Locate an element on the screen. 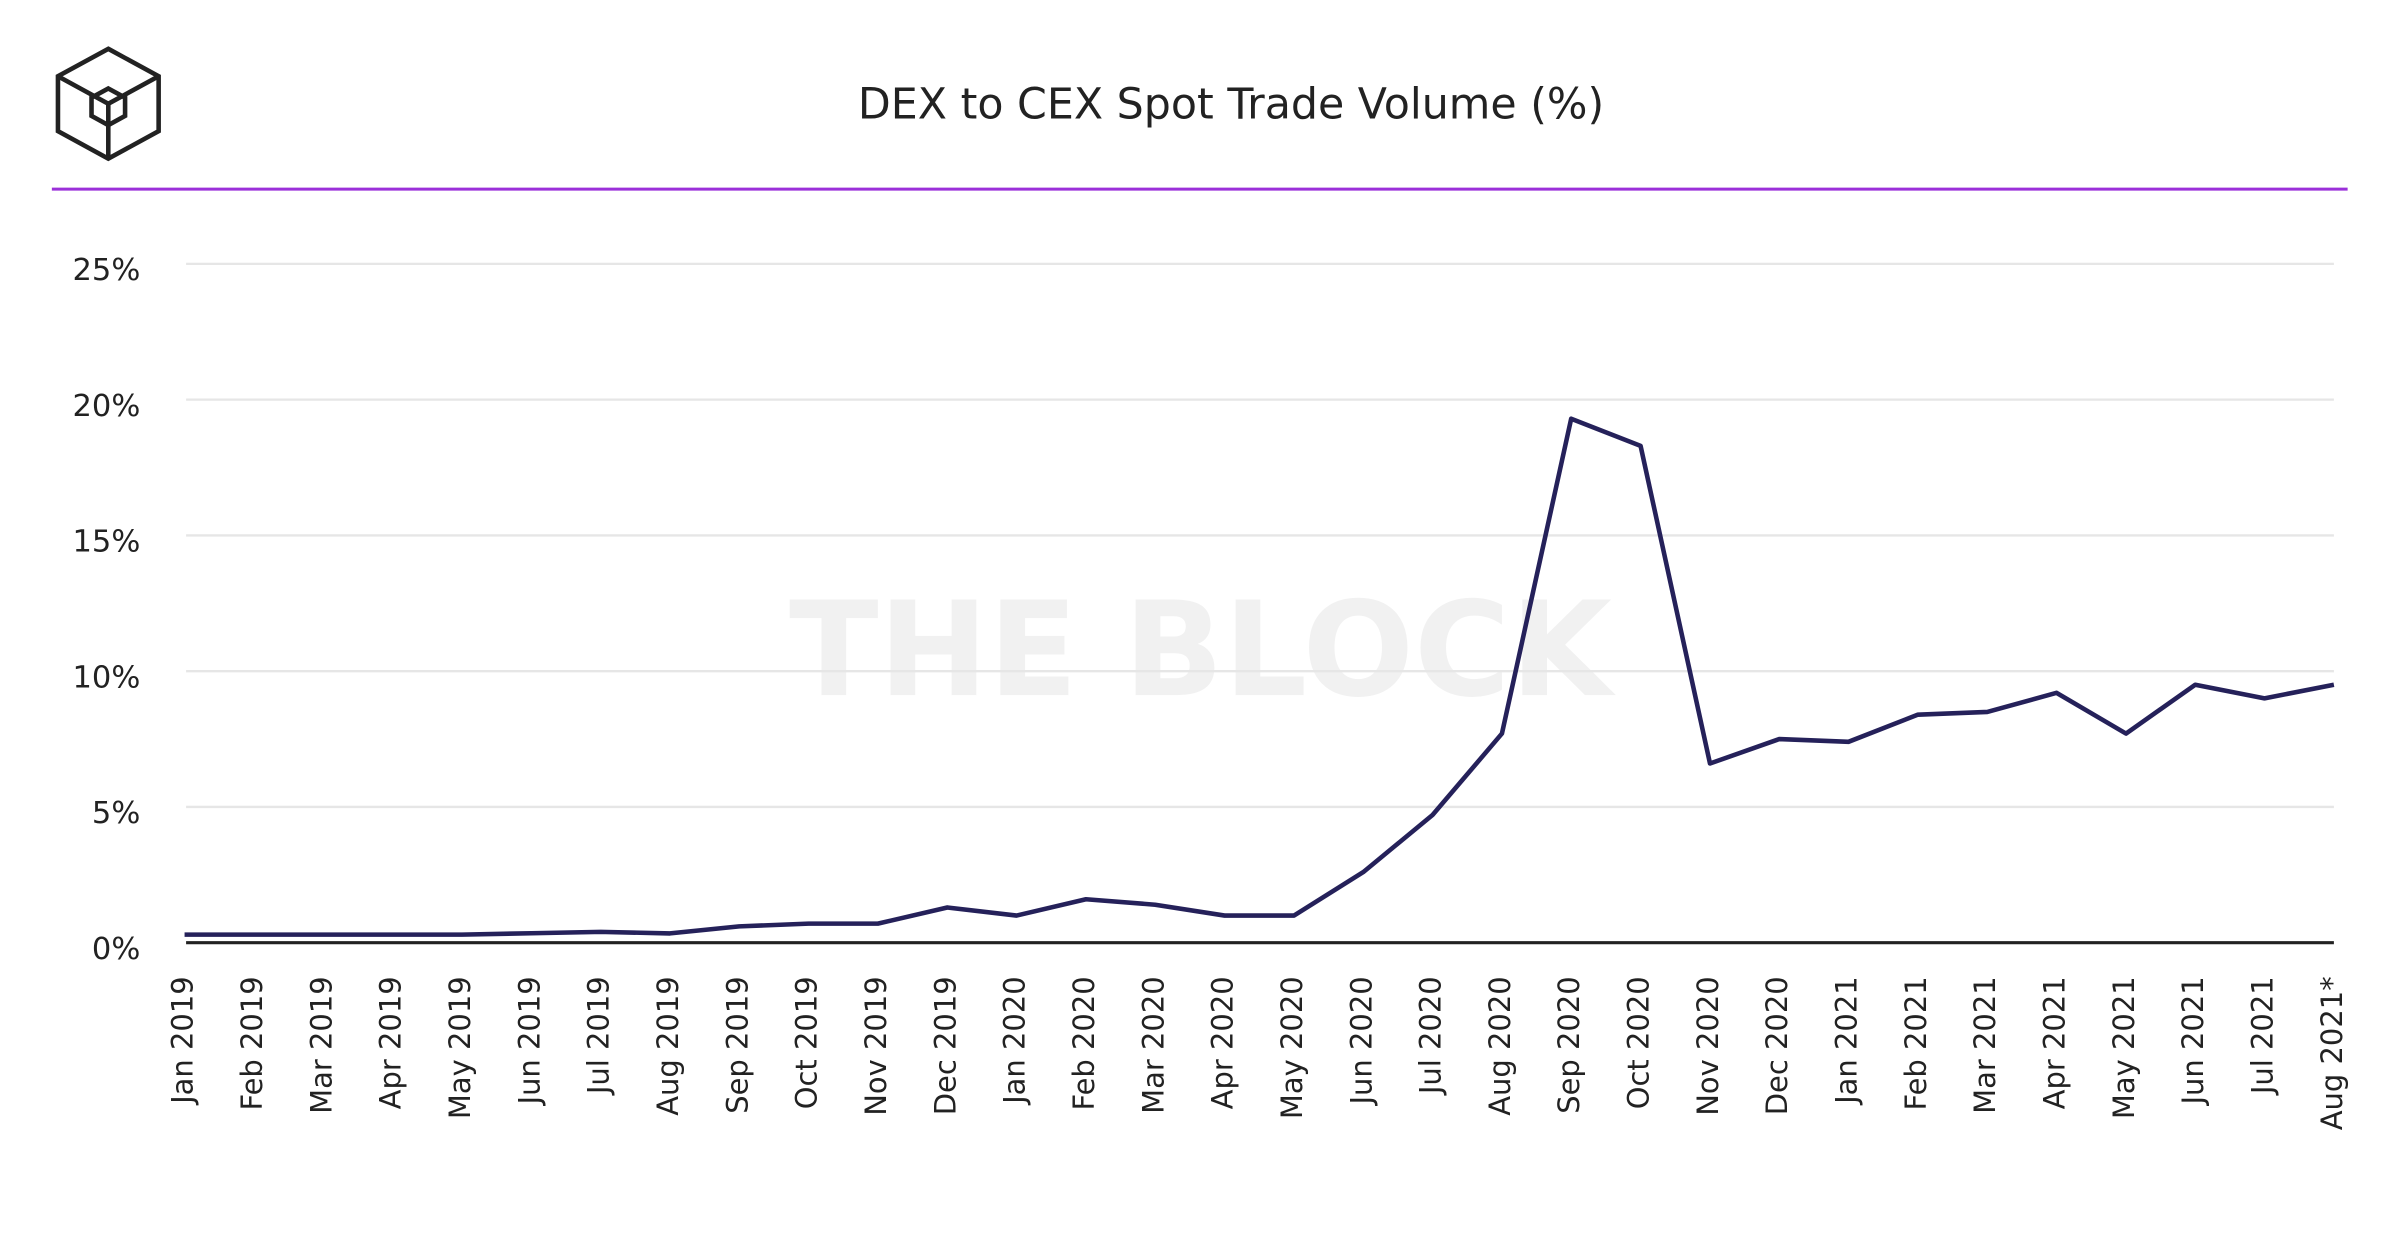 This screenshot has width=2401, height=1260. x-tick-label: Sep 2020 is located at coordinates (1569, 1045).